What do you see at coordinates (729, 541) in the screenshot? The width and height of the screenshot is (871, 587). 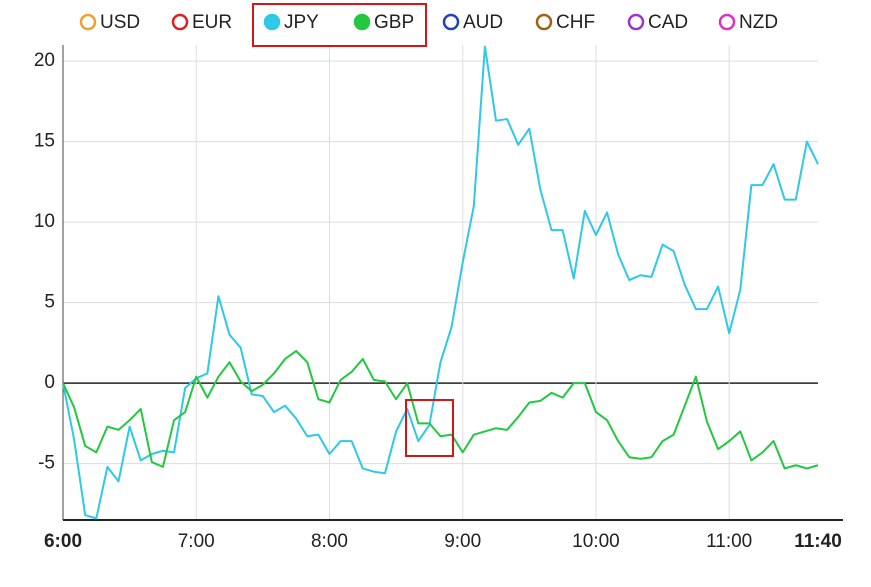 I see `x-tick-label: 11:00` at bounding box center [729, 541].